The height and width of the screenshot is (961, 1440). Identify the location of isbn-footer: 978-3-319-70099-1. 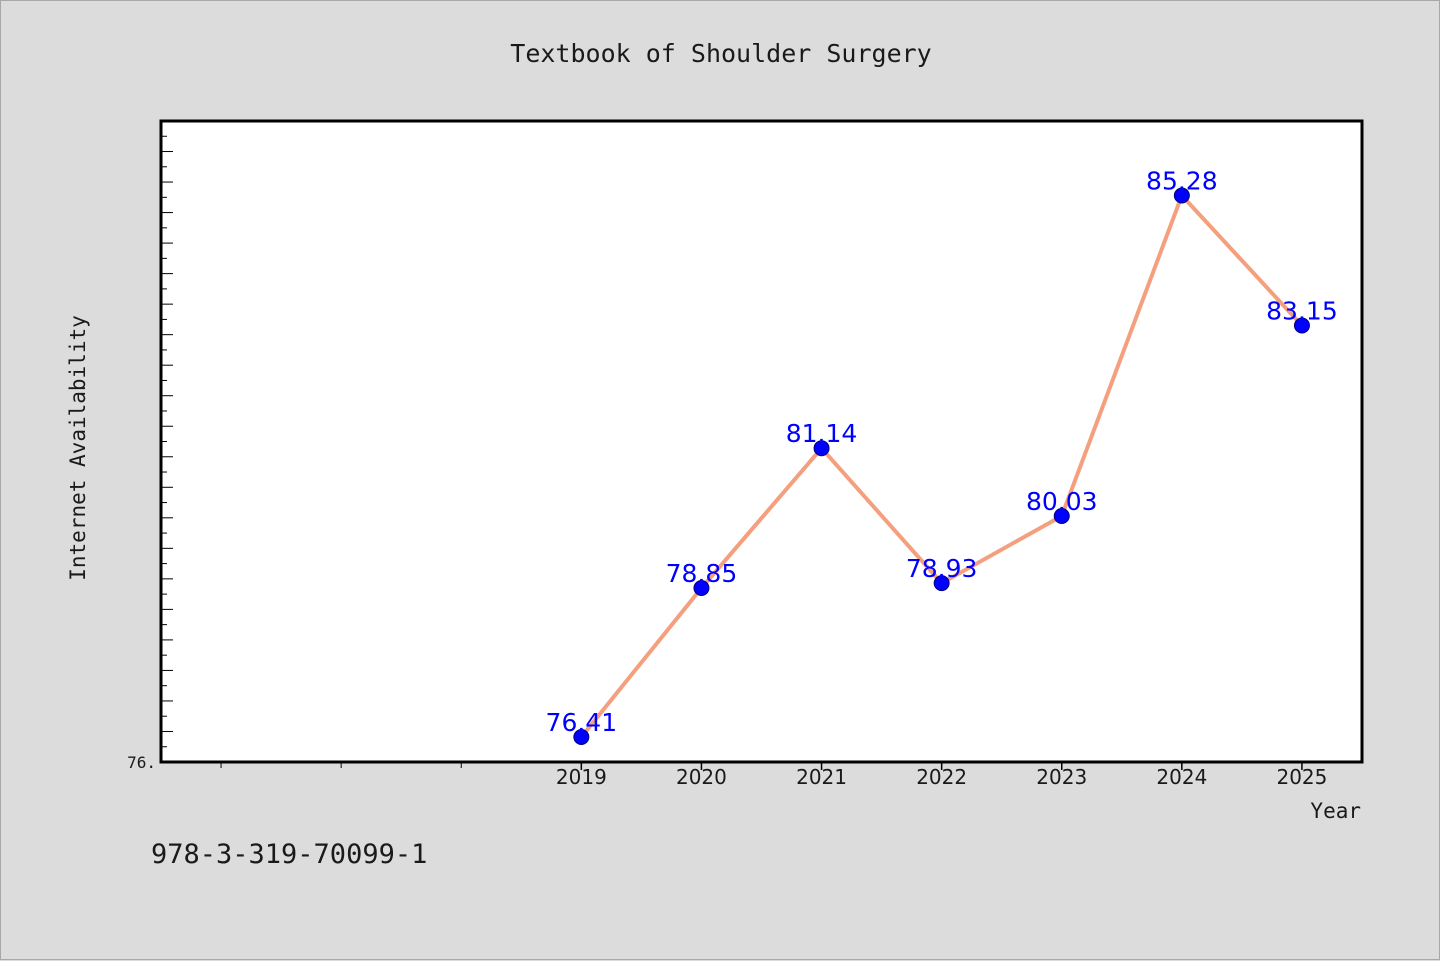
(289, 854).